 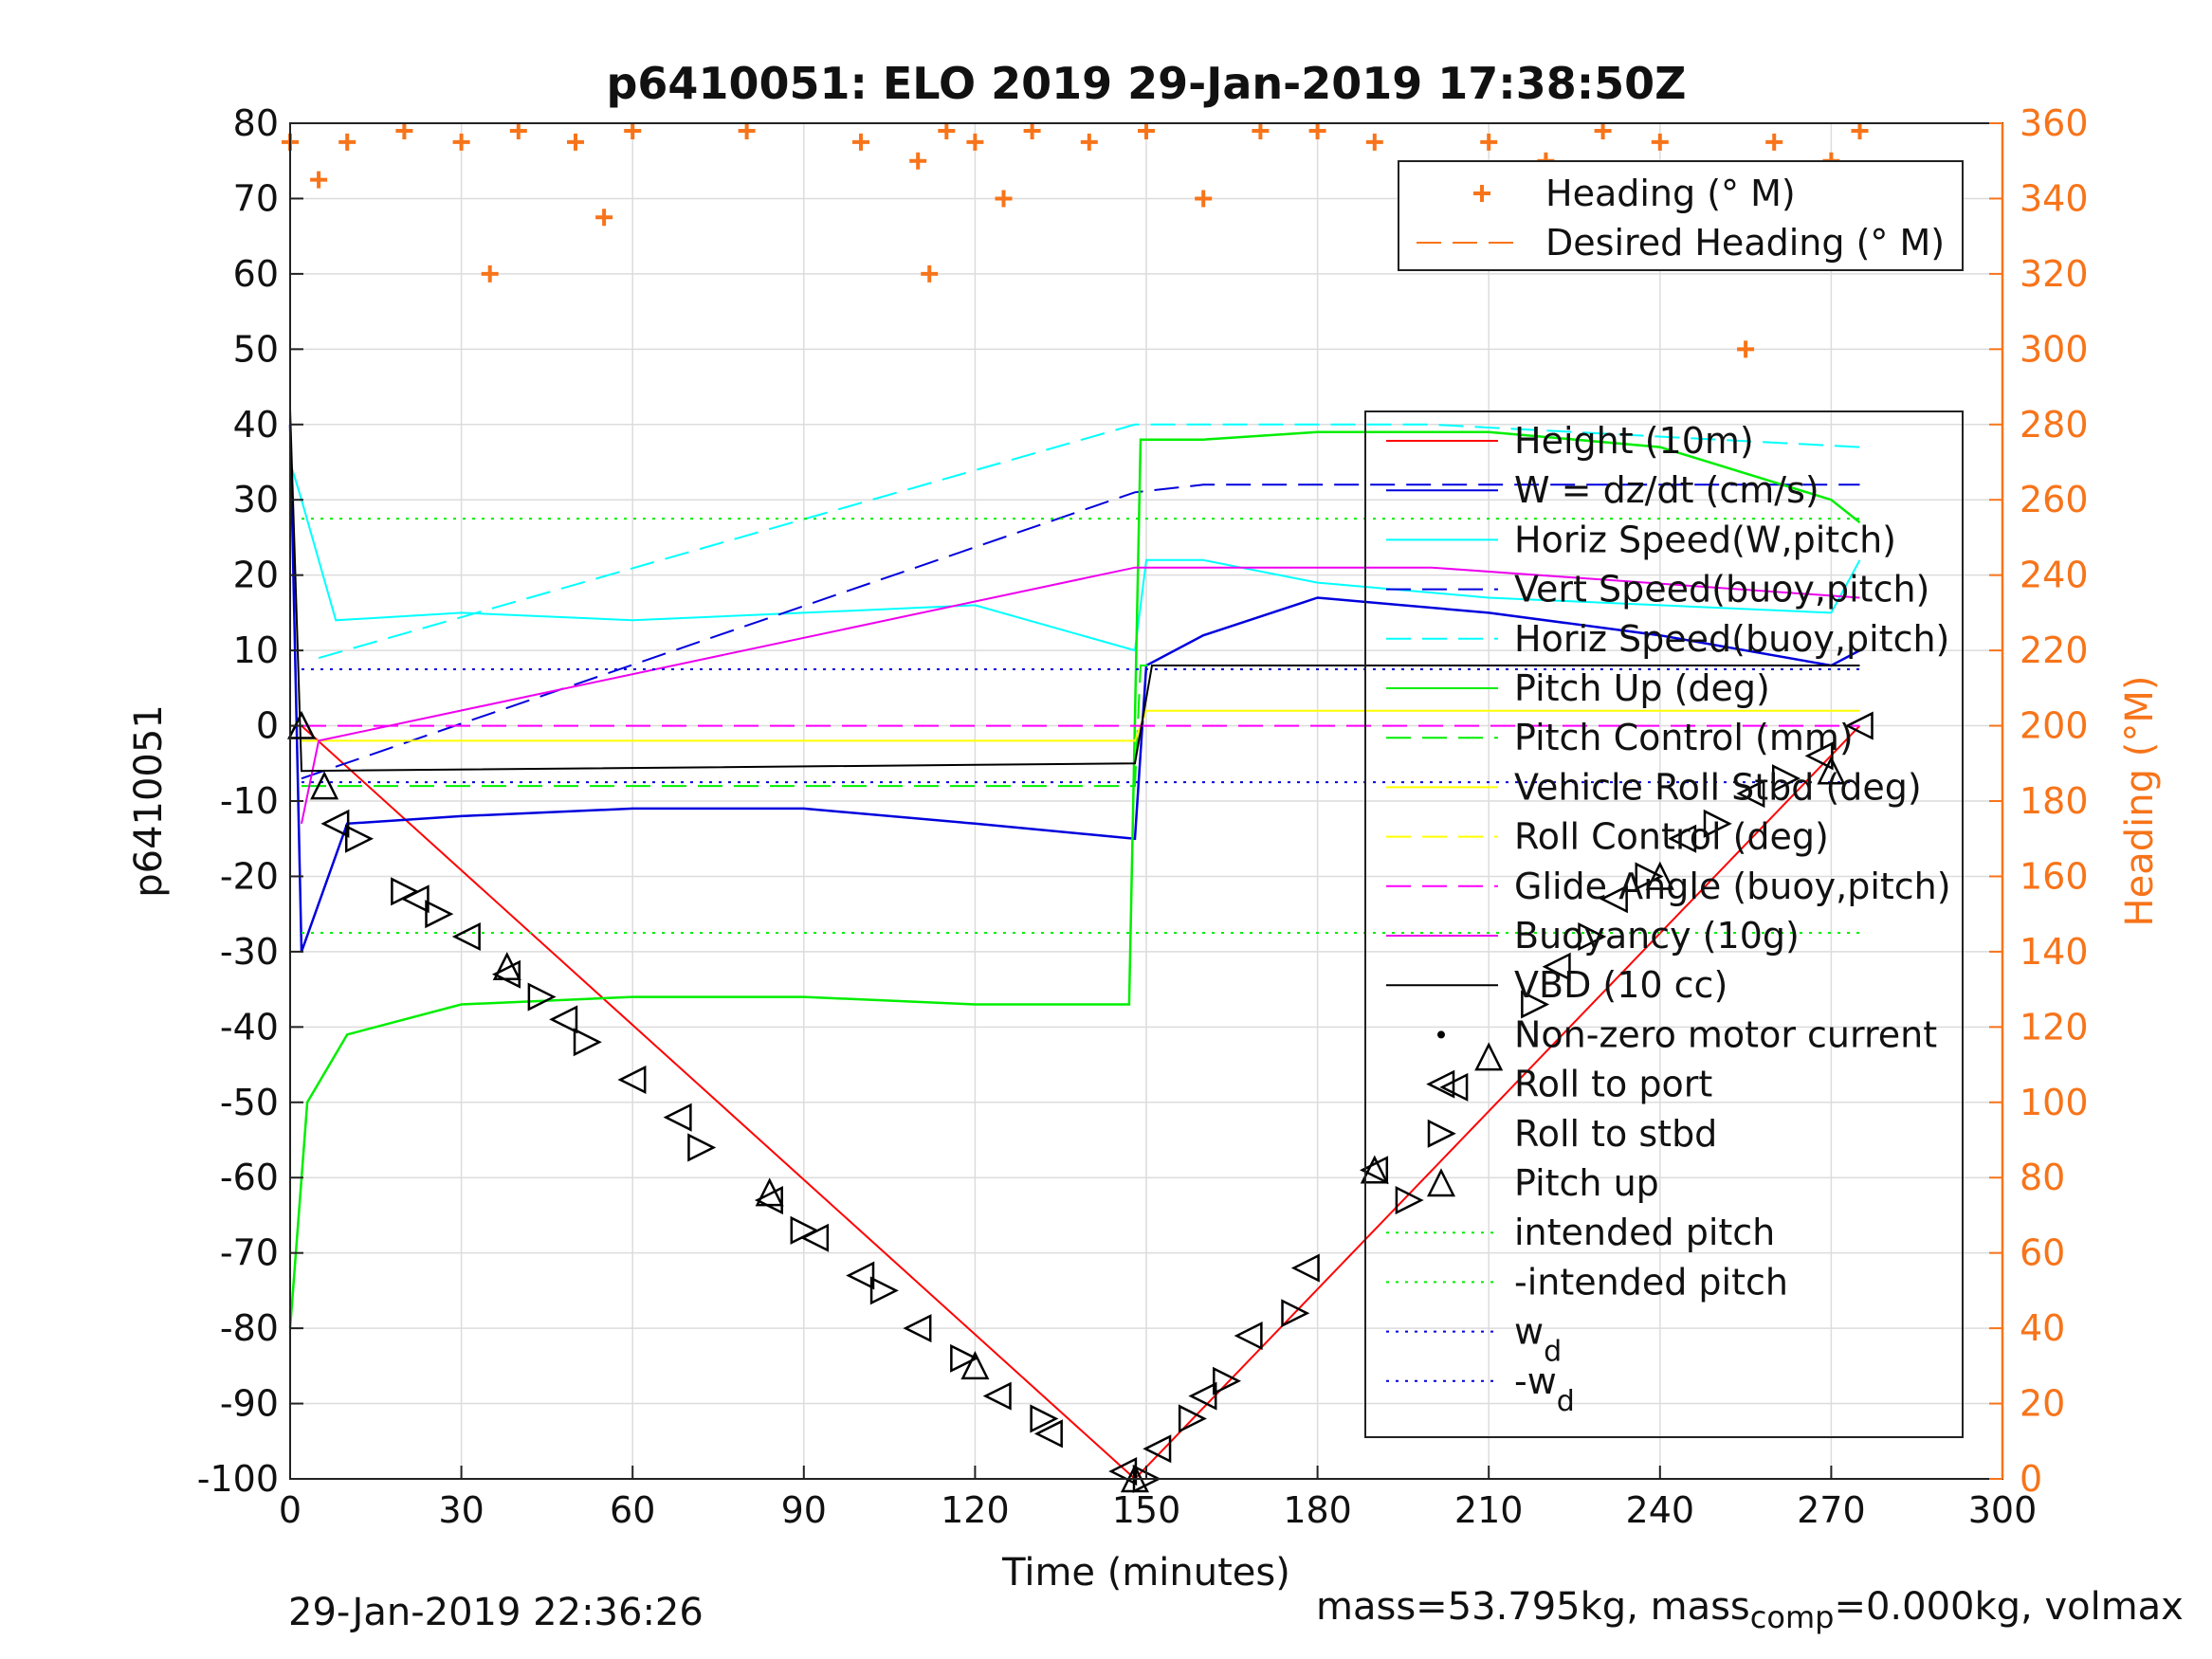 What do you see at coordinates (1075, 557) in the screenshot?
I see `series-horiz-speed-w-pitch` at bounding box center [1075, 557].